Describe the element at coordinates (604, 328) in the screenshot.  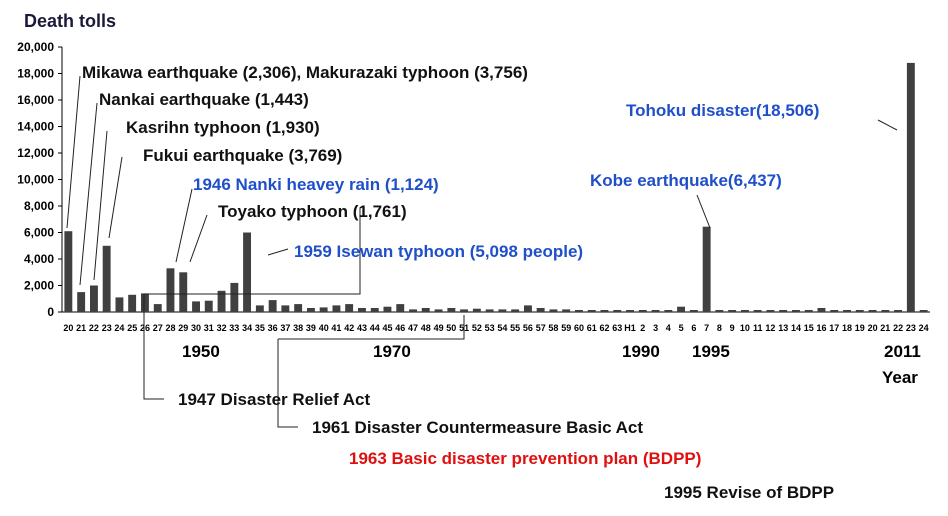
I see `x-tick-label: 62` at that location.